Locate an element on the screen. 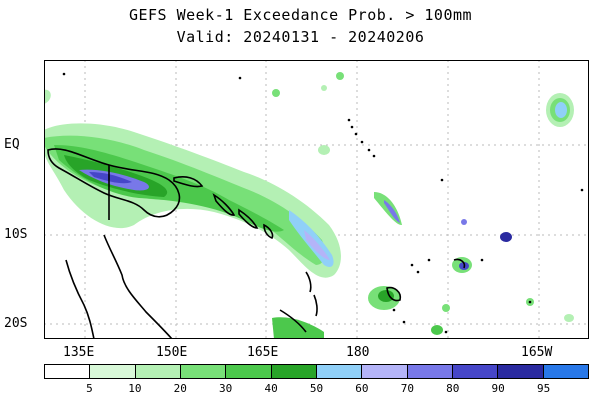  valid-date-range: Valid: 20240131 - 20240206 is located at coordinates (300, 37).